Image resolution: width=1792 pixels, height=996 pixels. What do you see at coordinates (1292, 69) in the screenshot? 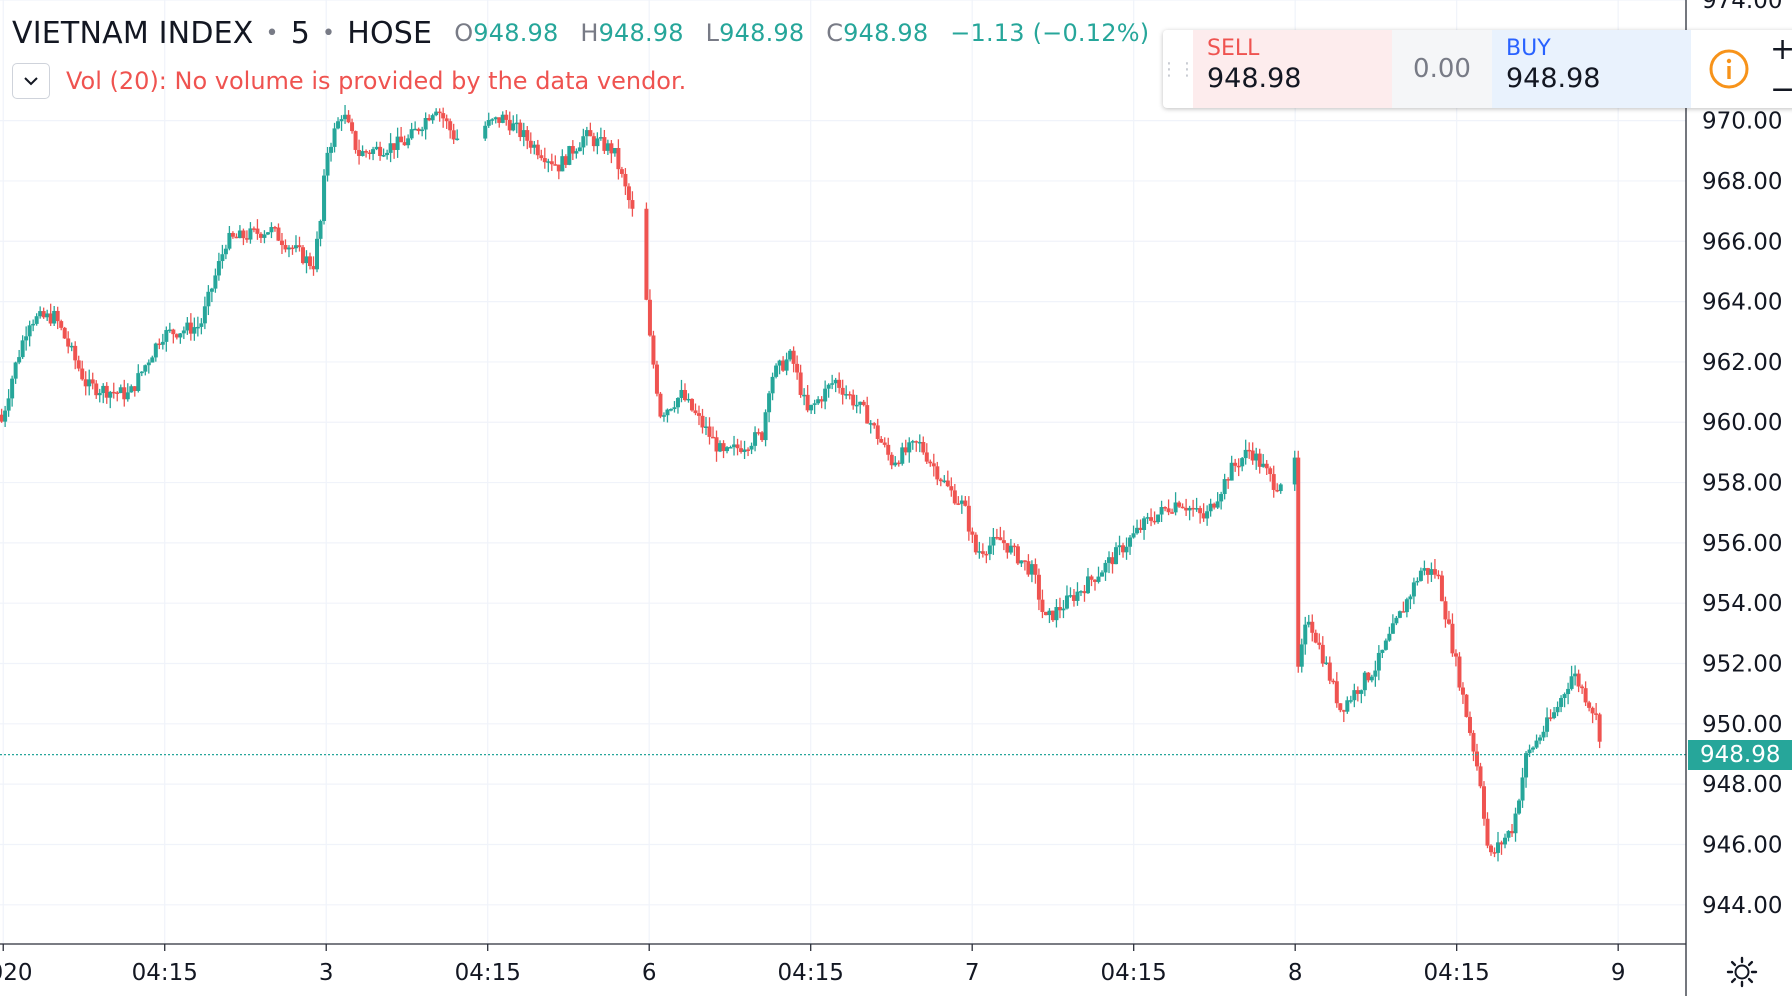
I see `sell-button: SELL 948.98` at bounding box center [1292, 69].